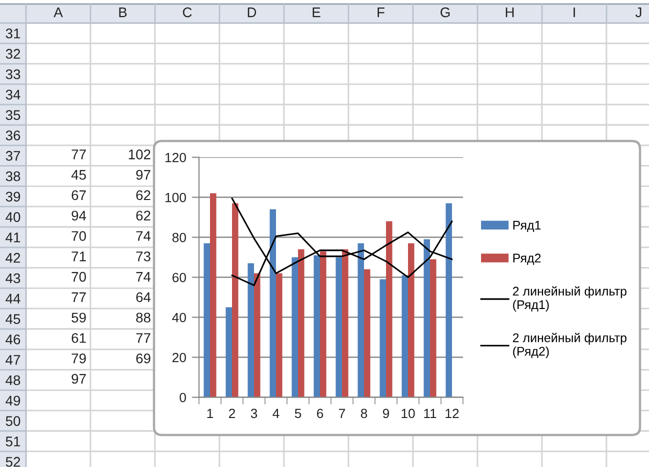  I want to click on x-tick-label: I, so click(574, 13).